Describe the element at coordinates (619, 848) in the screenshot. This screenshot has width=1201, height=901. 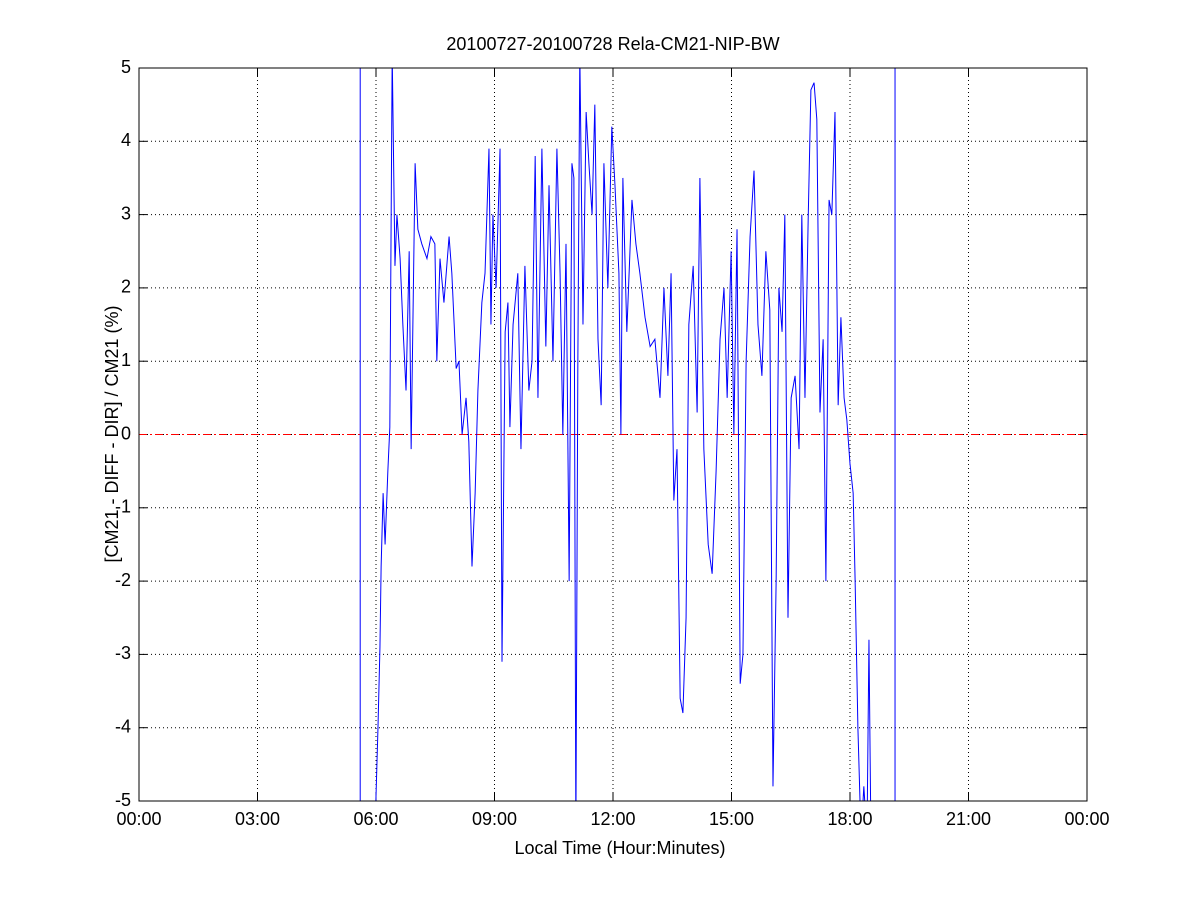
I see `x-axis-label: Local Time (Hour:Minutes)` at that location.